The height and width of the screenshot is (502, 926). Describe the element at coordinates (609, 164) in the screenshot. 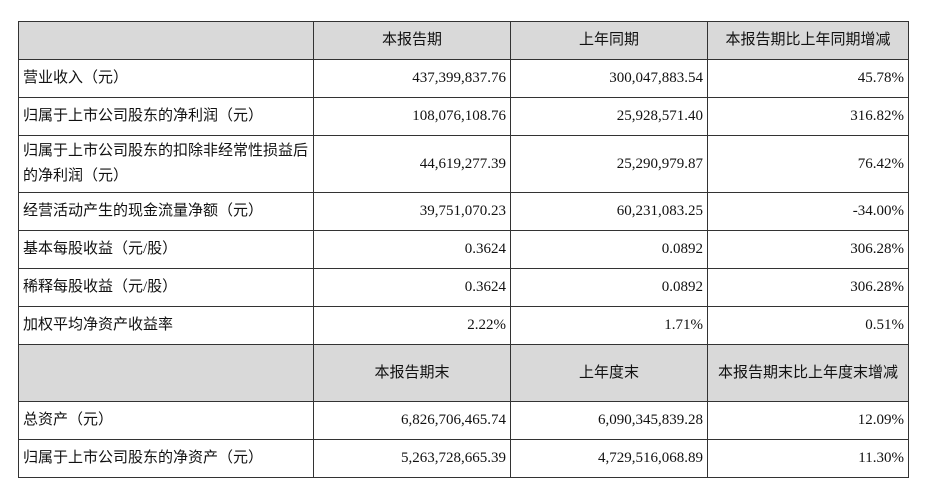

I see `row-prior: 25,290,979.87` at that location.